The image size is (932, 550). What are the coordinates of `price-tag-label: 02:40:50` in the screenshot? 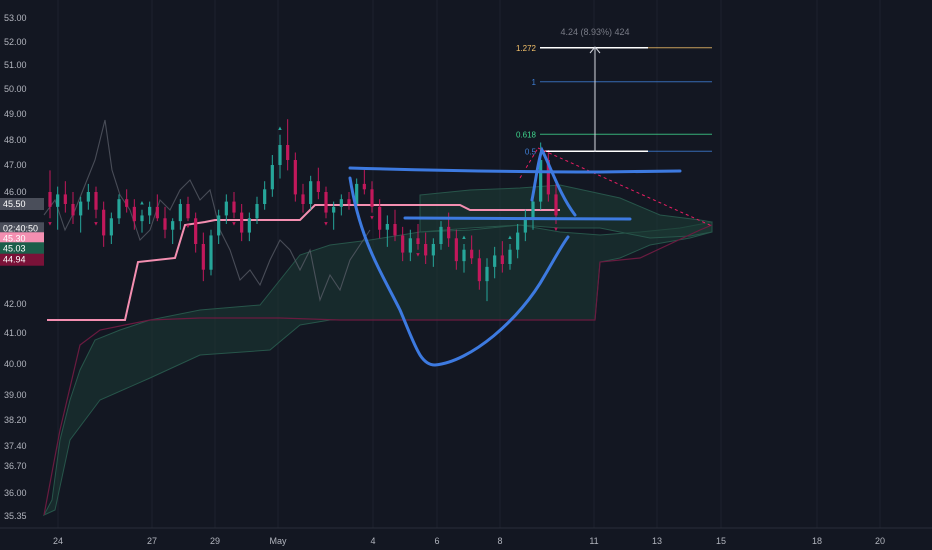 It's located at (20, 228).